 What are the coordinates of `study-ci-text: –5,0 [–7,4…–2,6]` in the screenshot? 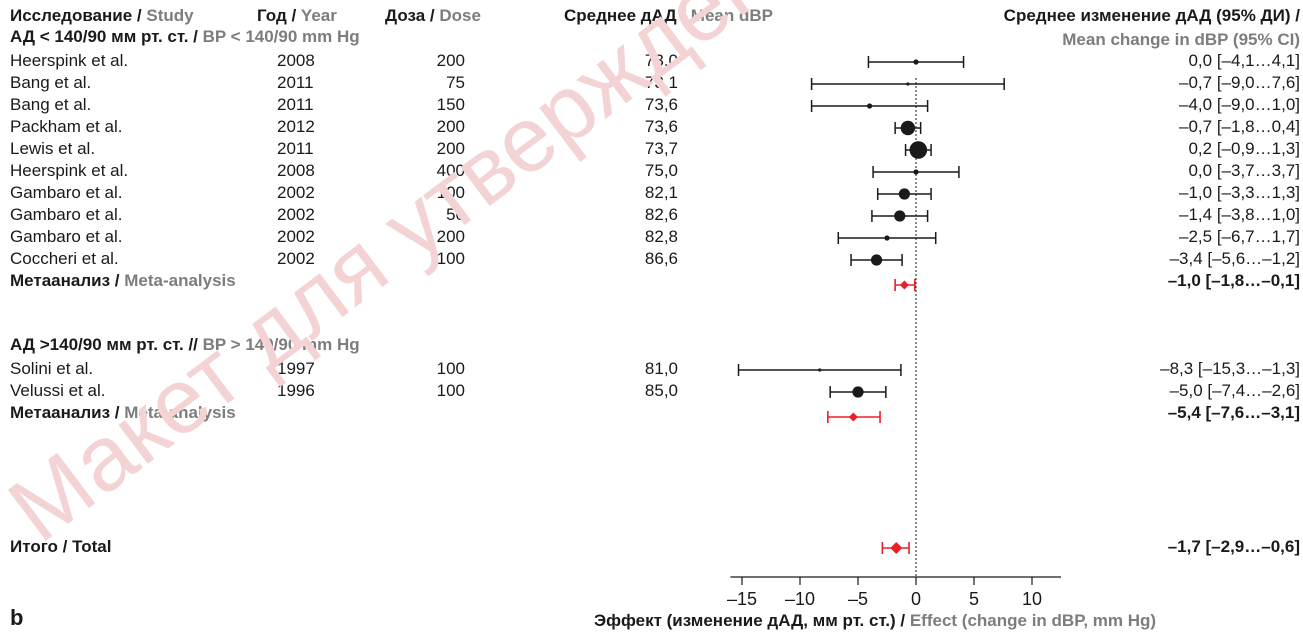 It's located at (1234, 390).